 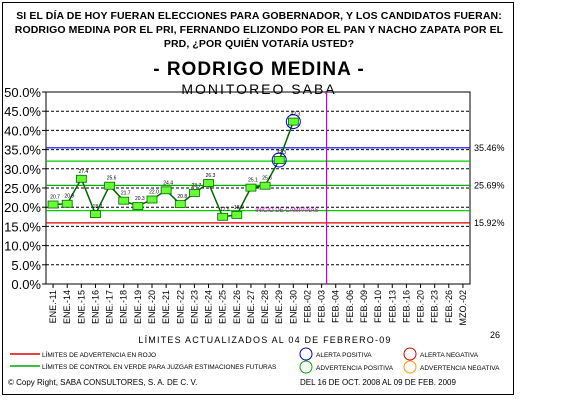 What do you see at coordinates (406, 306) in the screenshot?
I see `x-tick-label: FEB.-16` at bounding box center [406, 306].